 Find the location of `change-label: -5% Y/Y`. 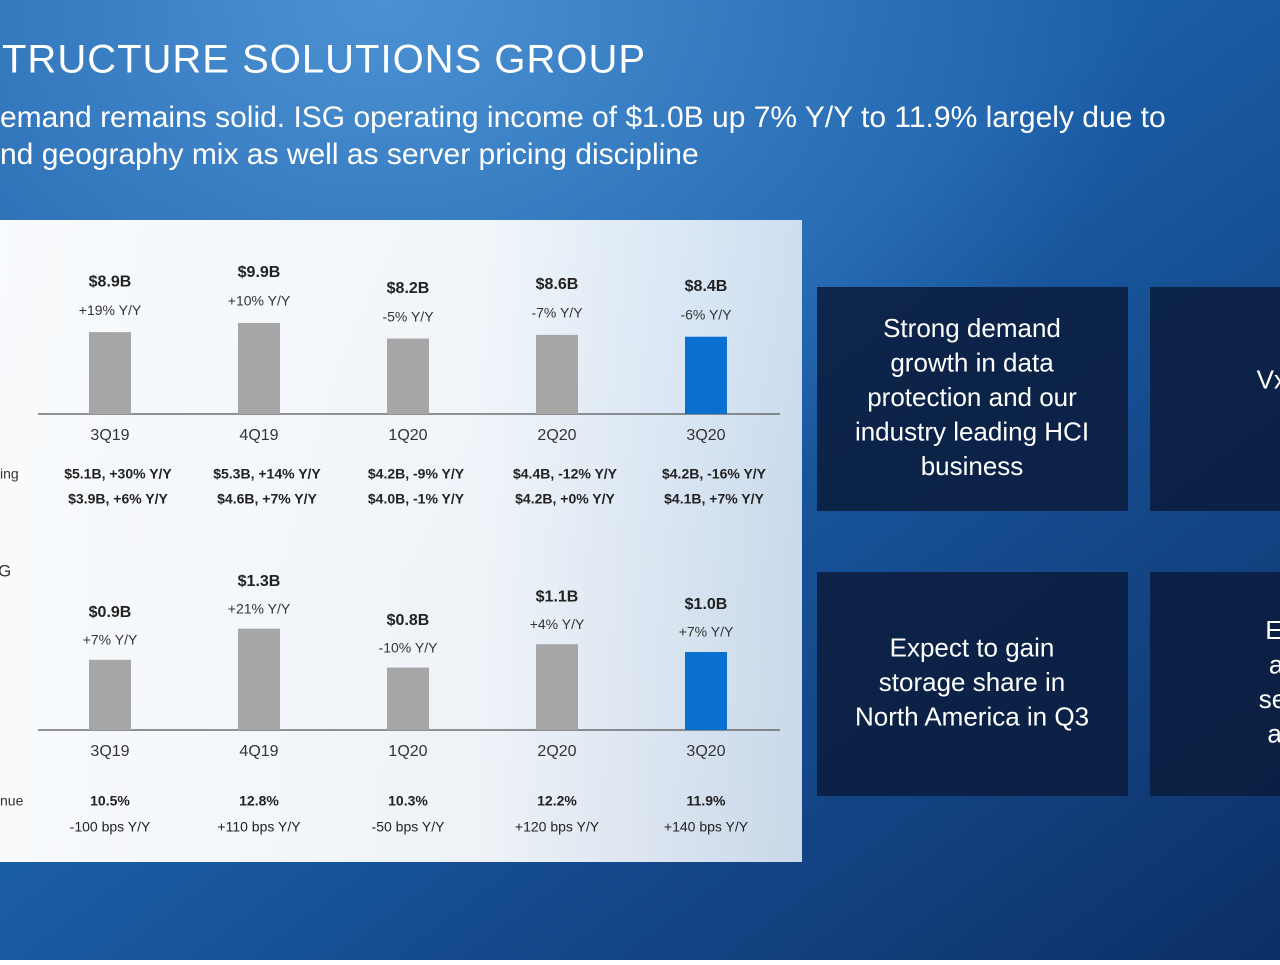

change-label: -5% Y/Y is located at coordinates (408, 316).